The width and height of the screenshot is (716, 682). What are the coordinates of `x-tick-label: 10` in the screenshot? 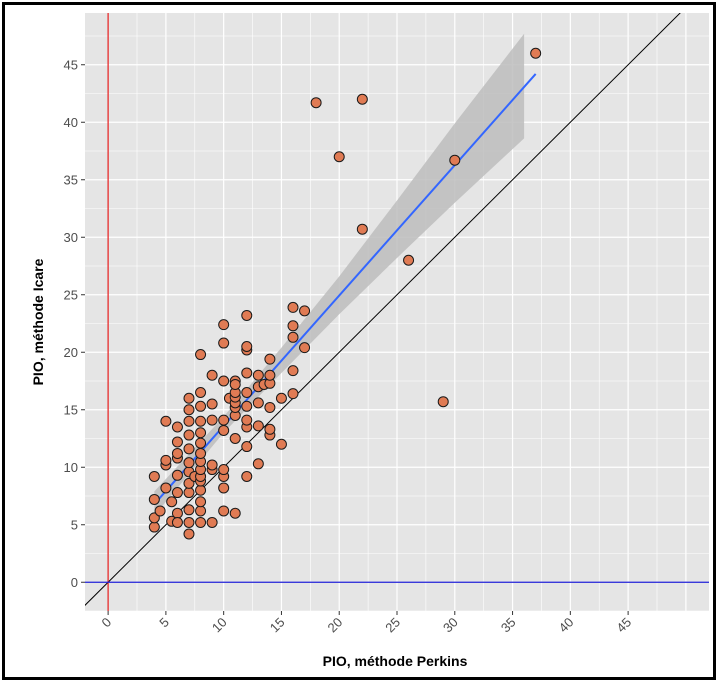 It's located at (219, 625).